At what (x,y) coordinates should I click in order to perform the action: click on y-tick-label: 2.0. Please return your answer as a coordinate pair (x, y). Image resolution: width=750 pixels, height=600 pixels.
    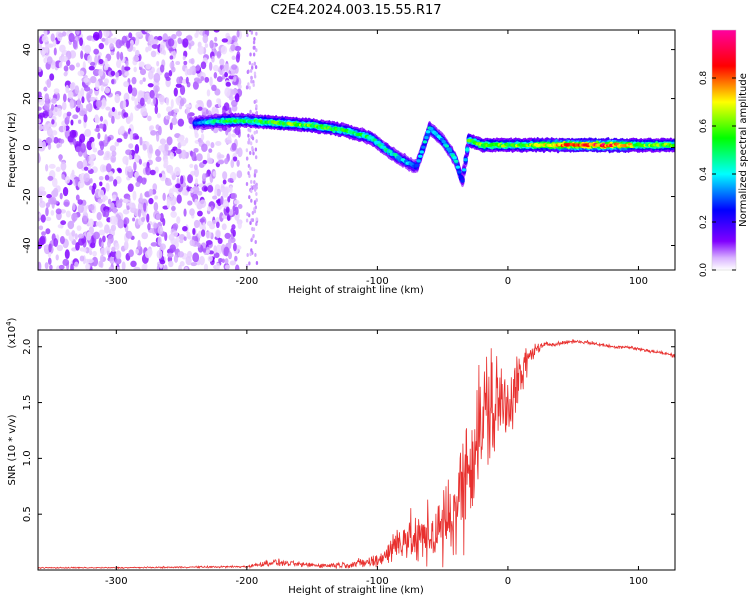
    Looking at the image, I should click on (27, 347).